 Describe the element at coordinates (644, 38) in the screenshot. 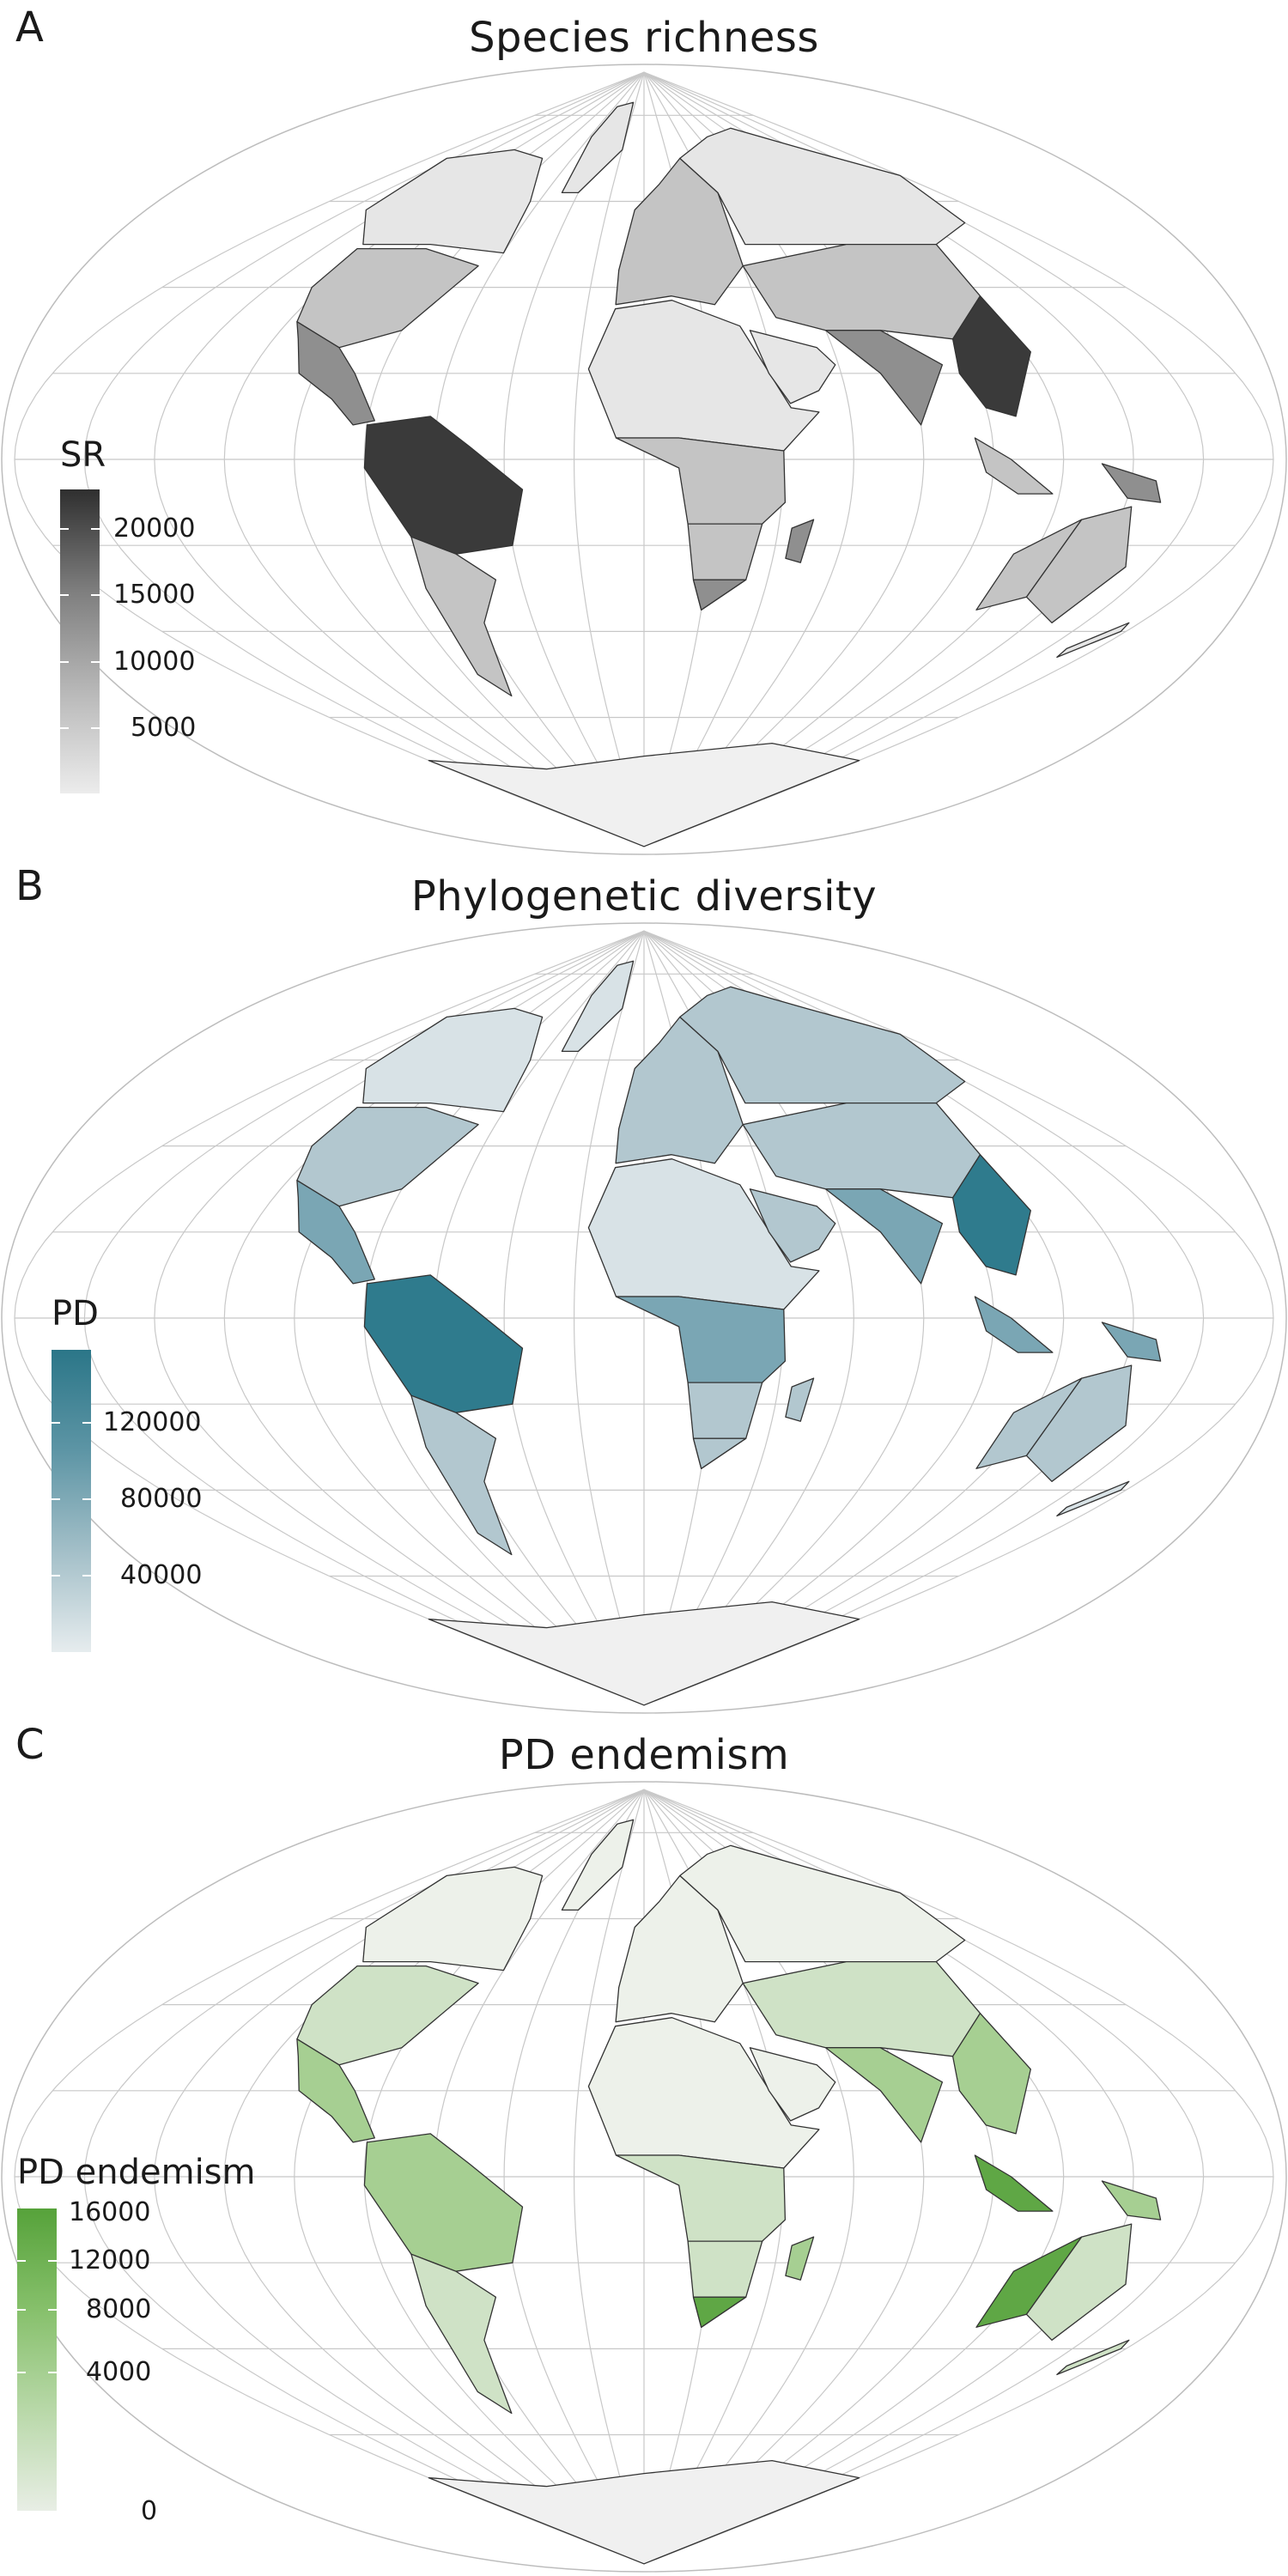

I see `panel-title: Species richness` at that location.